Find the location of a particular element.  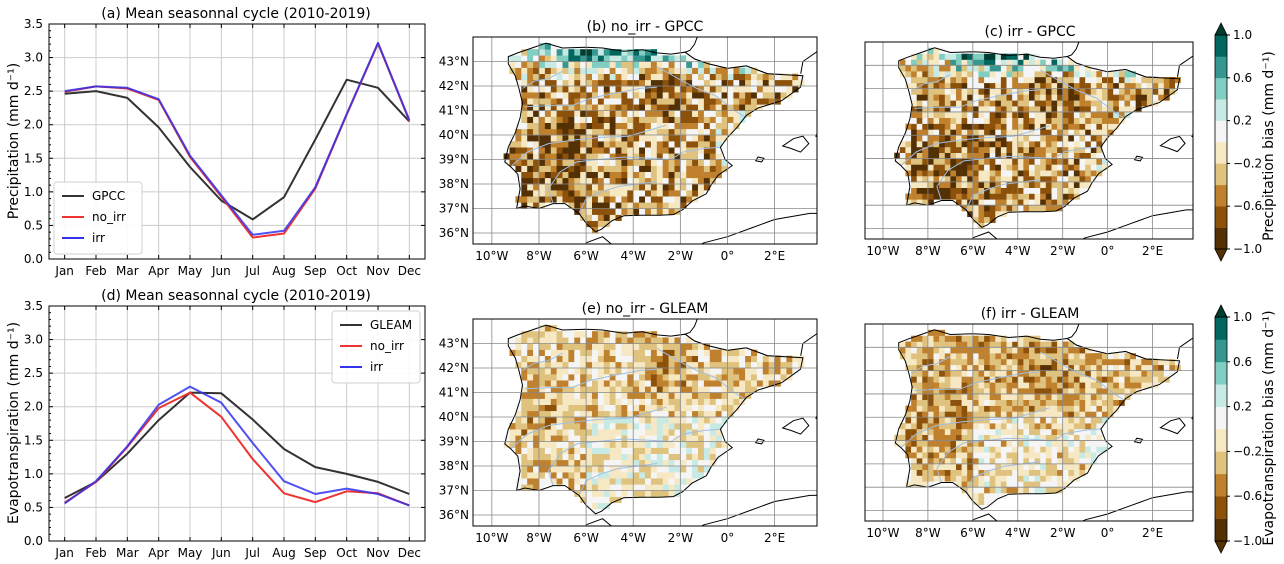

map-area: 10°W 8°W 6°W 4°W 2°W 0° 2°E is located at coordinates (1029, 431).